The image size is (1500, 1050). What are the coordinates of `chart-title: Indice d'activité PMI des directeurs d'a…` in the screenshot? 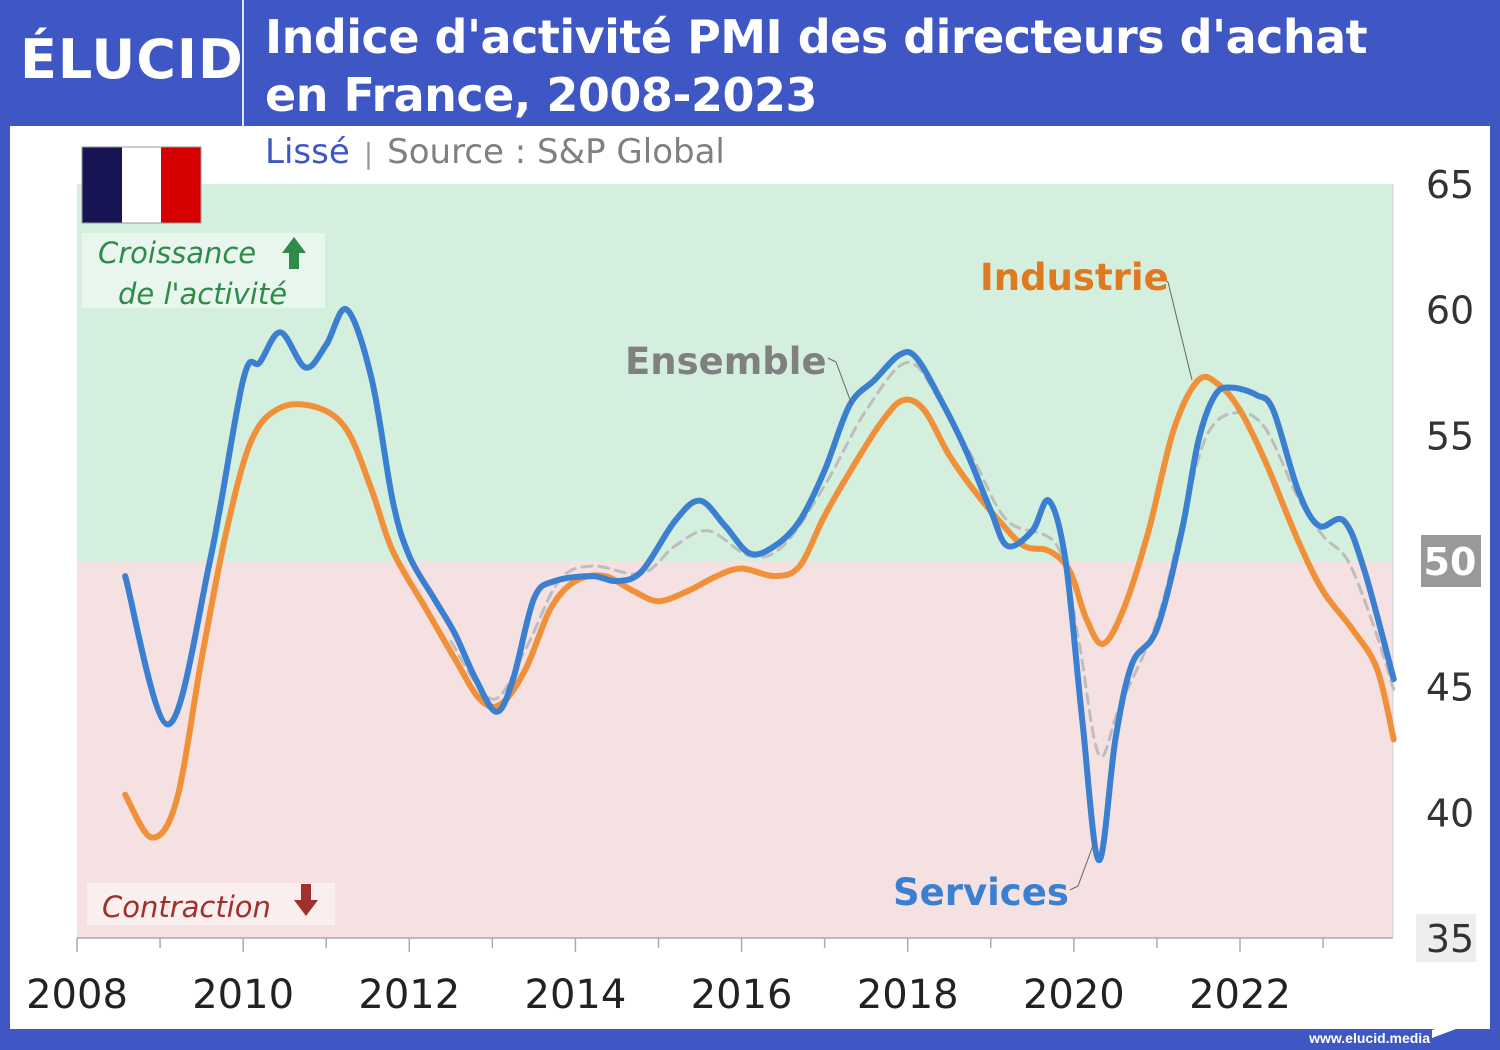 It's located at (816, 66).